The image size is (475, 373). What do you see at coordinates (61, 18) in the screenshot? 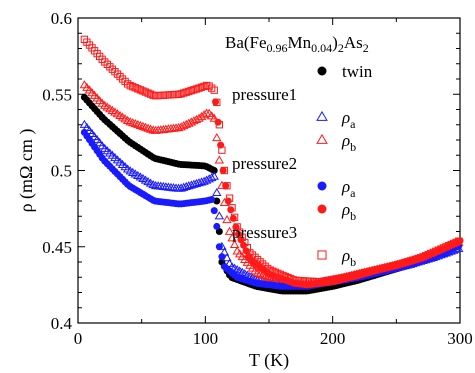
I see `y-tick-label: 0.6` at bounding box center [61, 18].